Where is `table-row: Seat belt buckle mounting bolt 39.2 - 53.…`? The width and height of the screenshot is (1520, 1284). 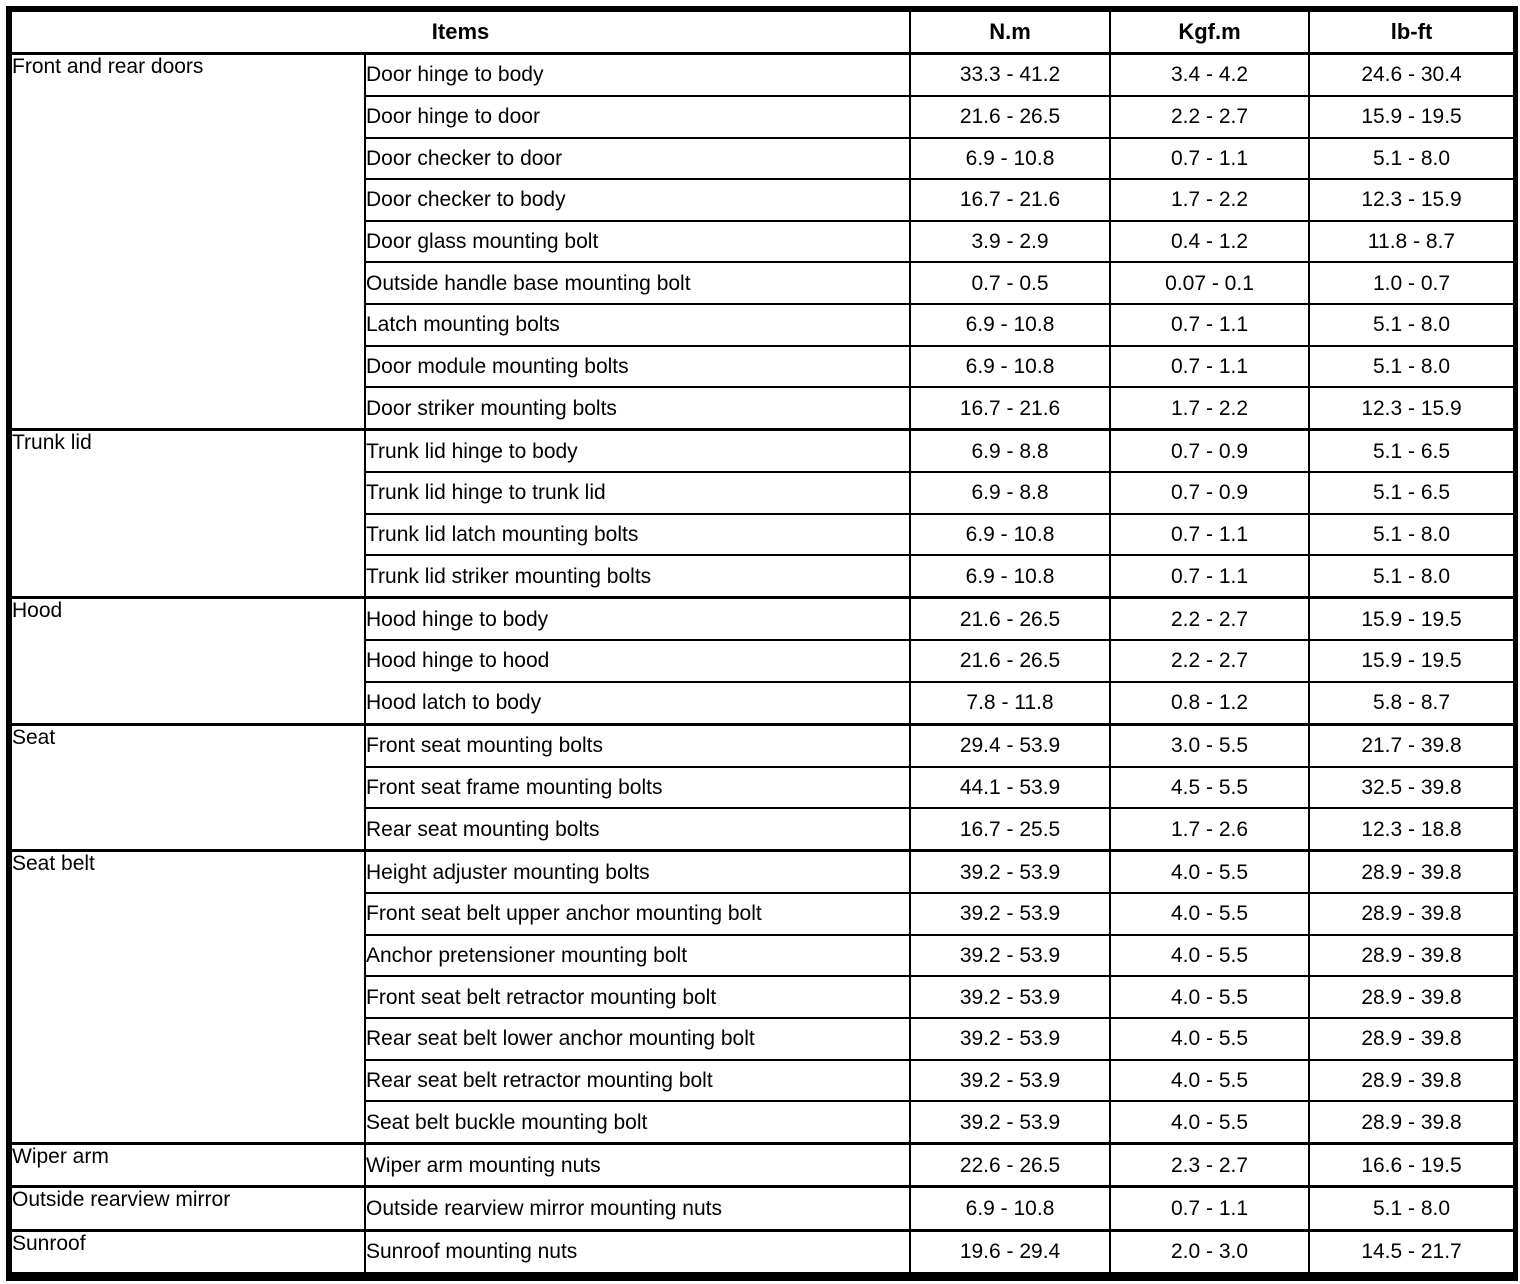
table-row: Seat belt buckle mounting bolt 39.2 - 53.… is located at coordinates (763, 1122).